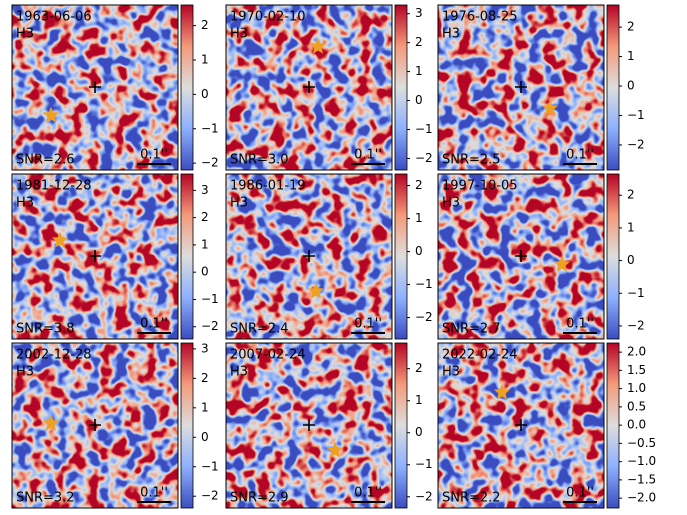 The width and height of the screenshot is (687, 515). Describe the element at coordinates (636, 388) in the screenshot. I see `colorbar-tick-label: 1.0` at that location.